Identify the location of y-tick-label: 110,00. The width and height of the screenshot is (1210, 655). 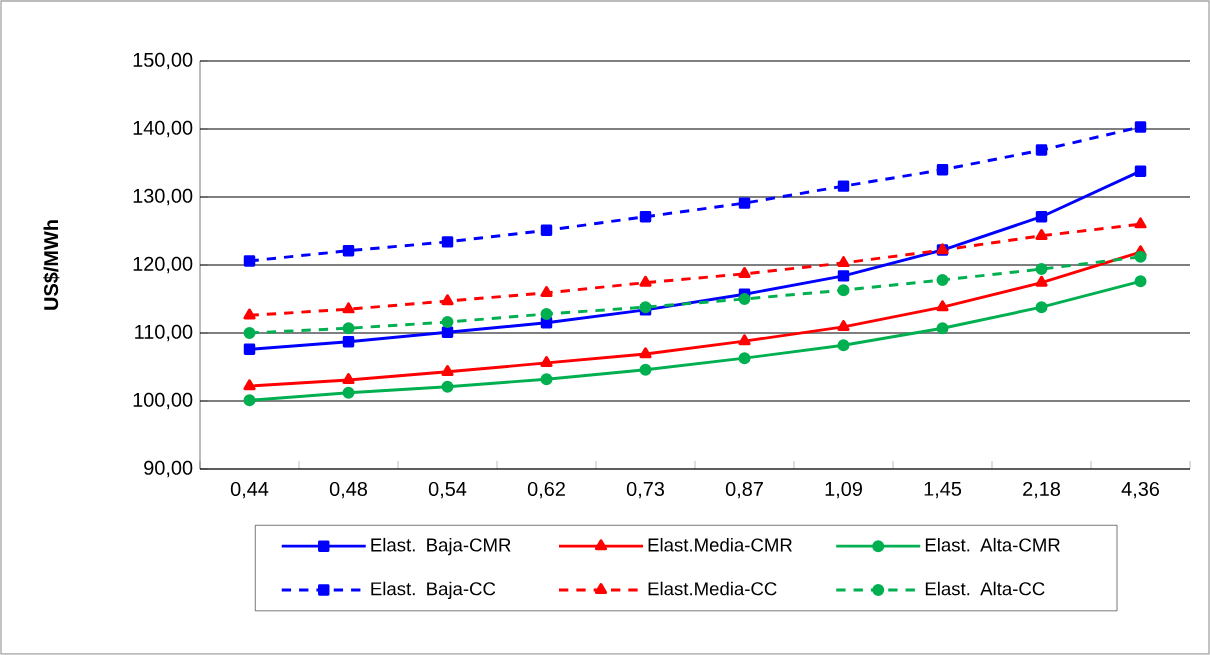
(164, 333).